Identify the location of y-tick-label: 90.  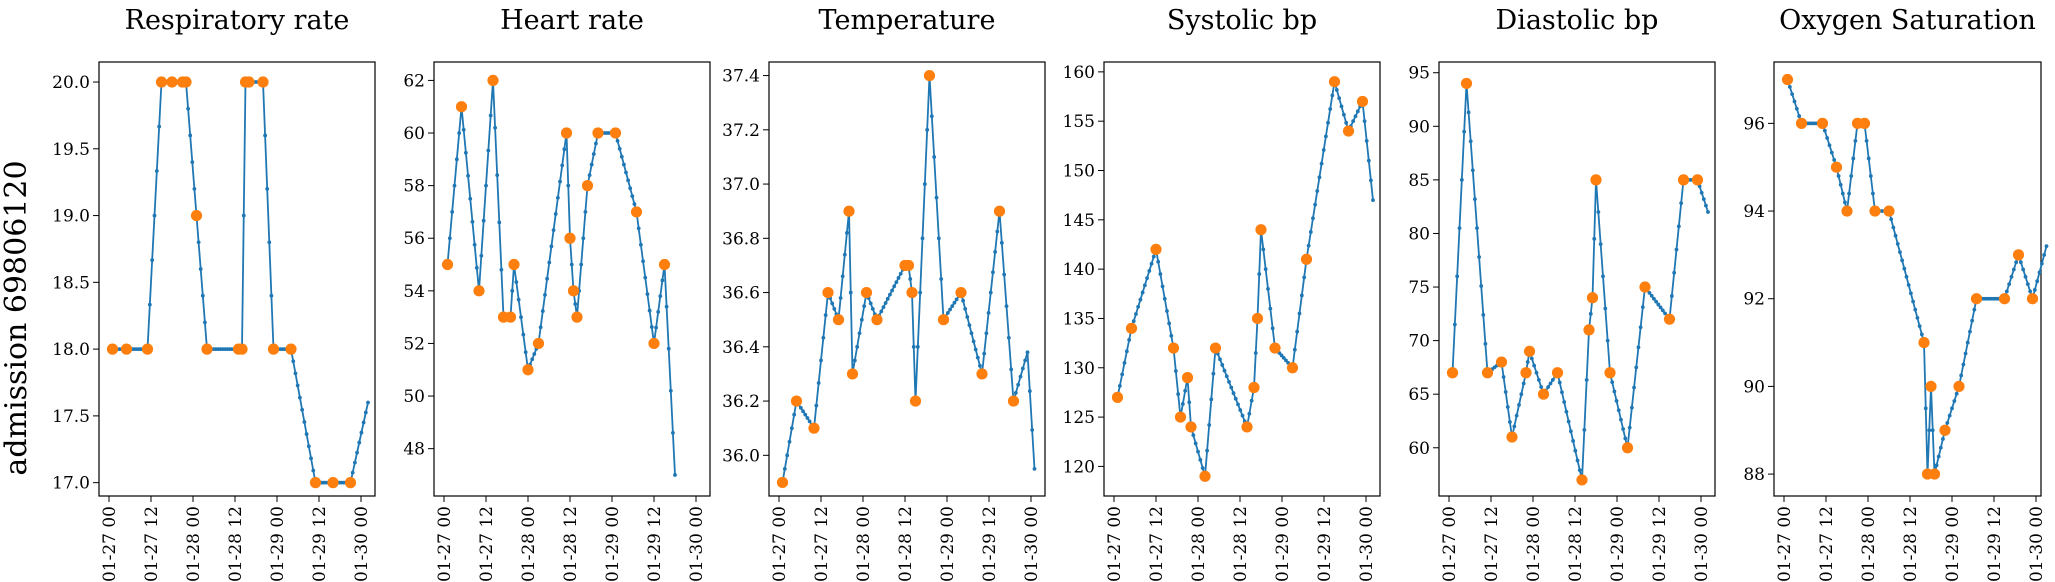
(1419, 127).